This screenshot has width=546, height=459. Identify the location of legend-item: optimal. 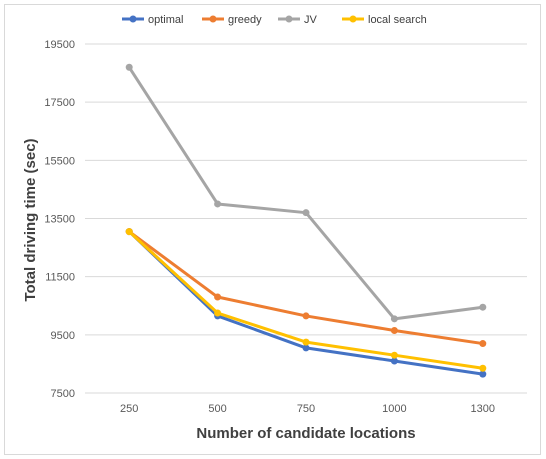
(152, 20).